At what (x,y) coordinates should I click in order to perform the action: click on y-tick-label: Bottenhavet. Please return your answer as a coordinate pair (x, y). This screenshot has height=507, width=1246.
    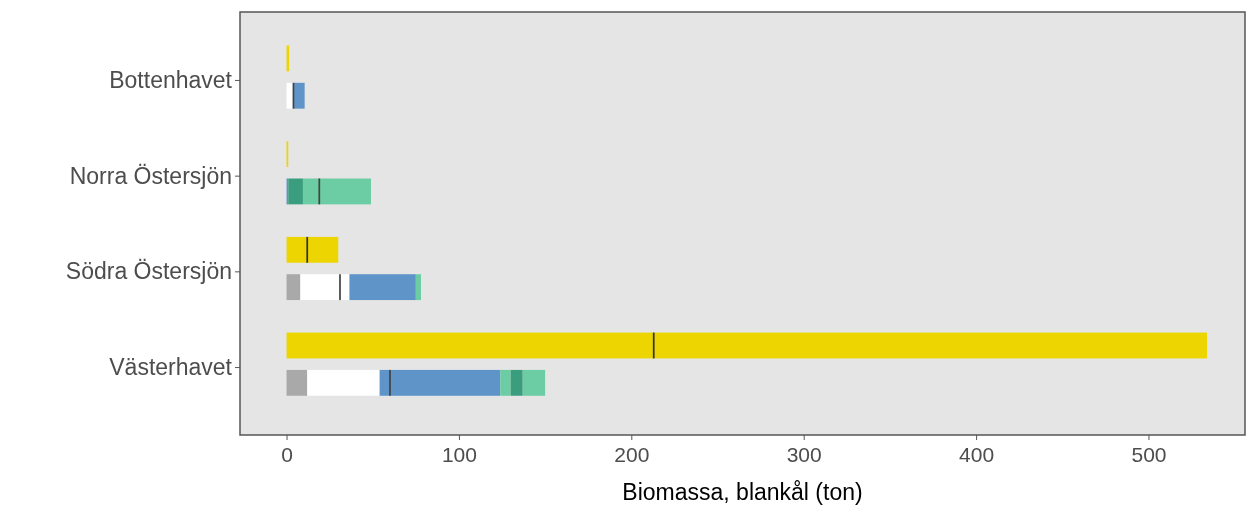
    Looking at the image, I should click on (171, 79).